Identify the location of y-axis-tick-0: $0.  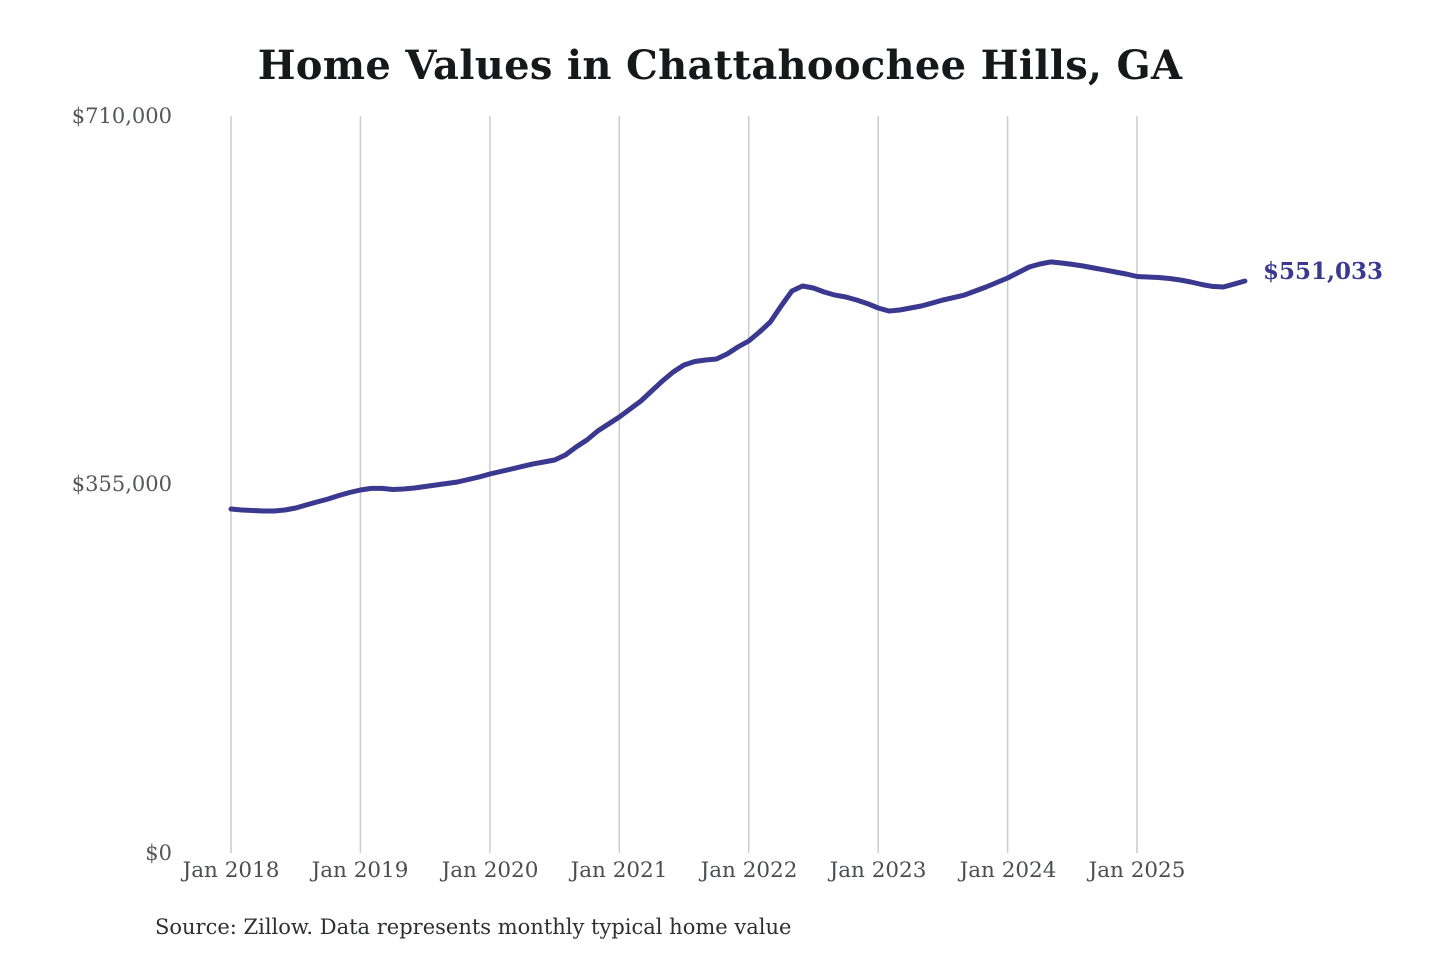
(158, 853).